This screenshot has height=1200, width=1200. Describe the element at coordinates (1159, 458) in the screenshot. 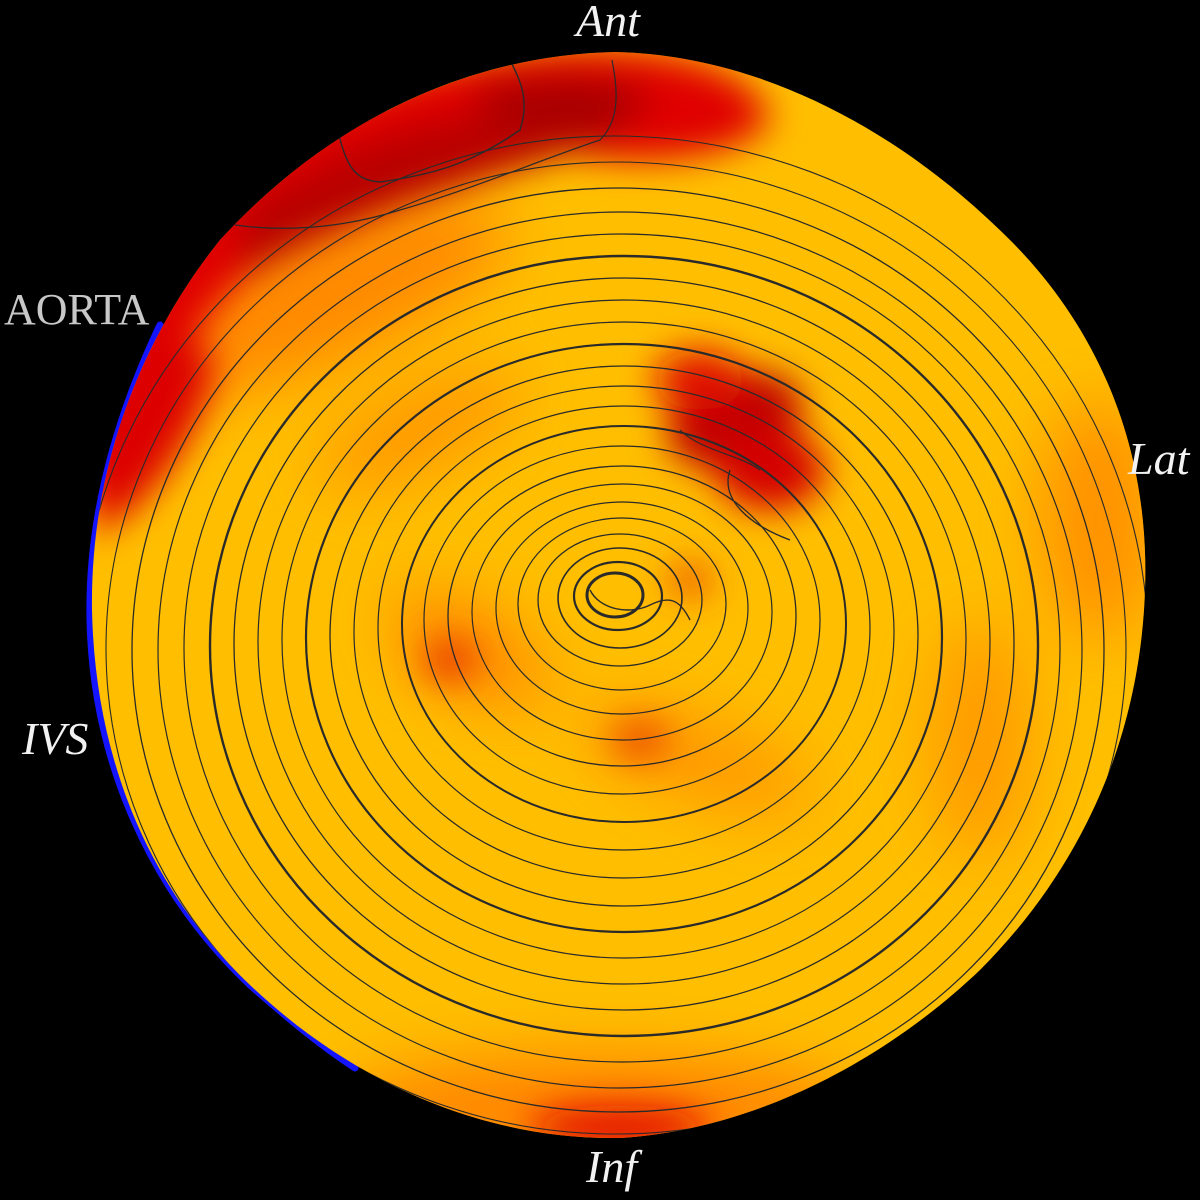

I see `lateral-label: Lat` at that location.